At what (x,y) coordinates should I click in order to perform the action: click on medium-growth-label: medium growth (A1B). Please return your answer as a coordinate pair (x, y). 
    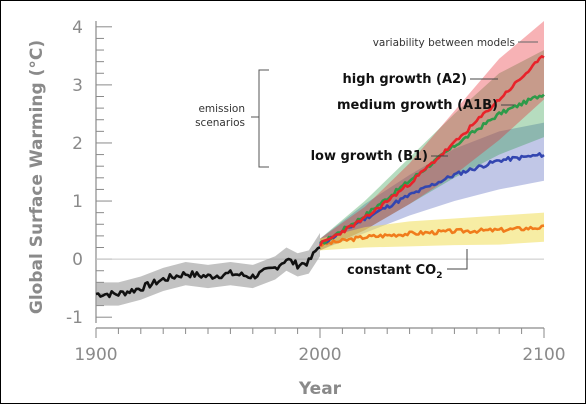
    Looking at the image, I should click on (417, 105).